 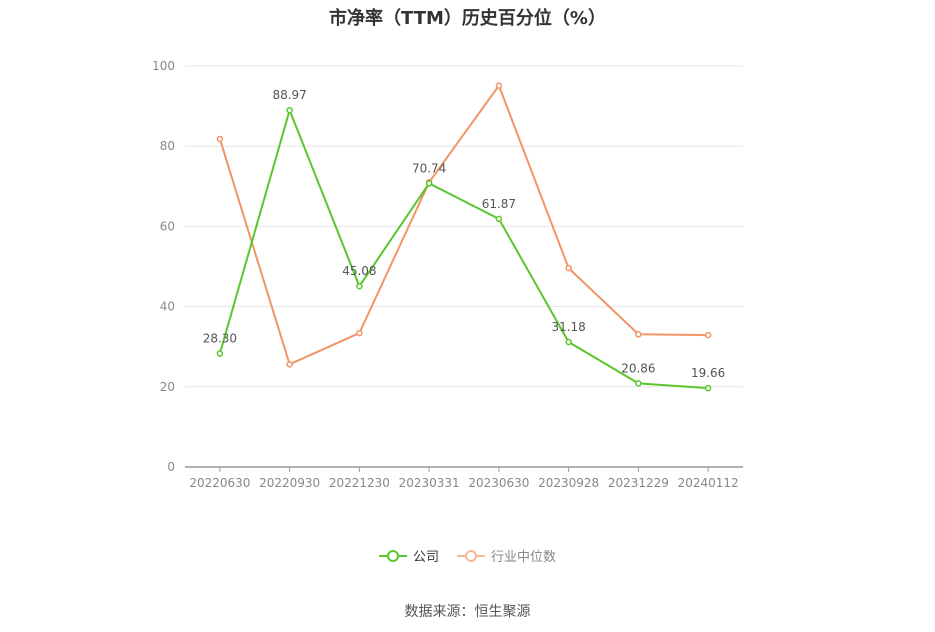 What do you see at coordinates (359, 271) in the screenshot?
I see `data-label: 45.08` at bounding box center [359, 271].